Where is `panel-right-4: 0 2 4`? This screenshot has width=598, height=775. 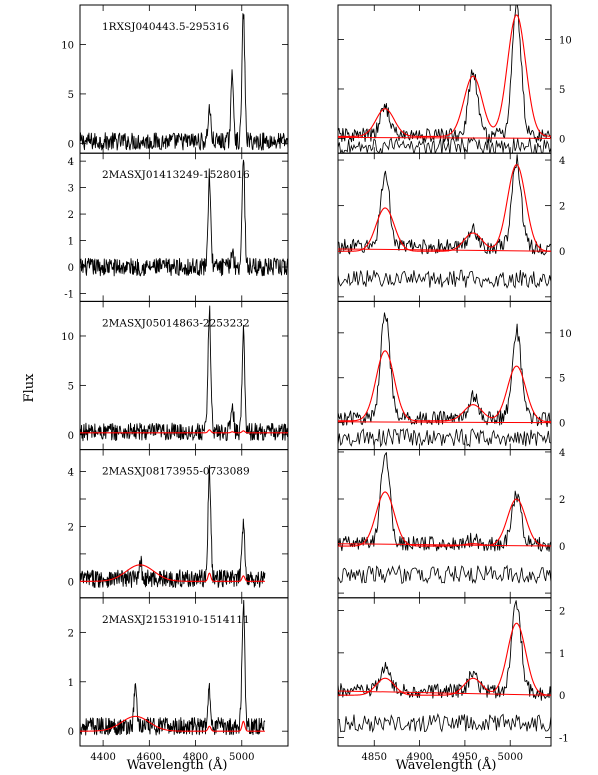 panel-right-4: 0 2 4 is located at coordinates (451, 523).